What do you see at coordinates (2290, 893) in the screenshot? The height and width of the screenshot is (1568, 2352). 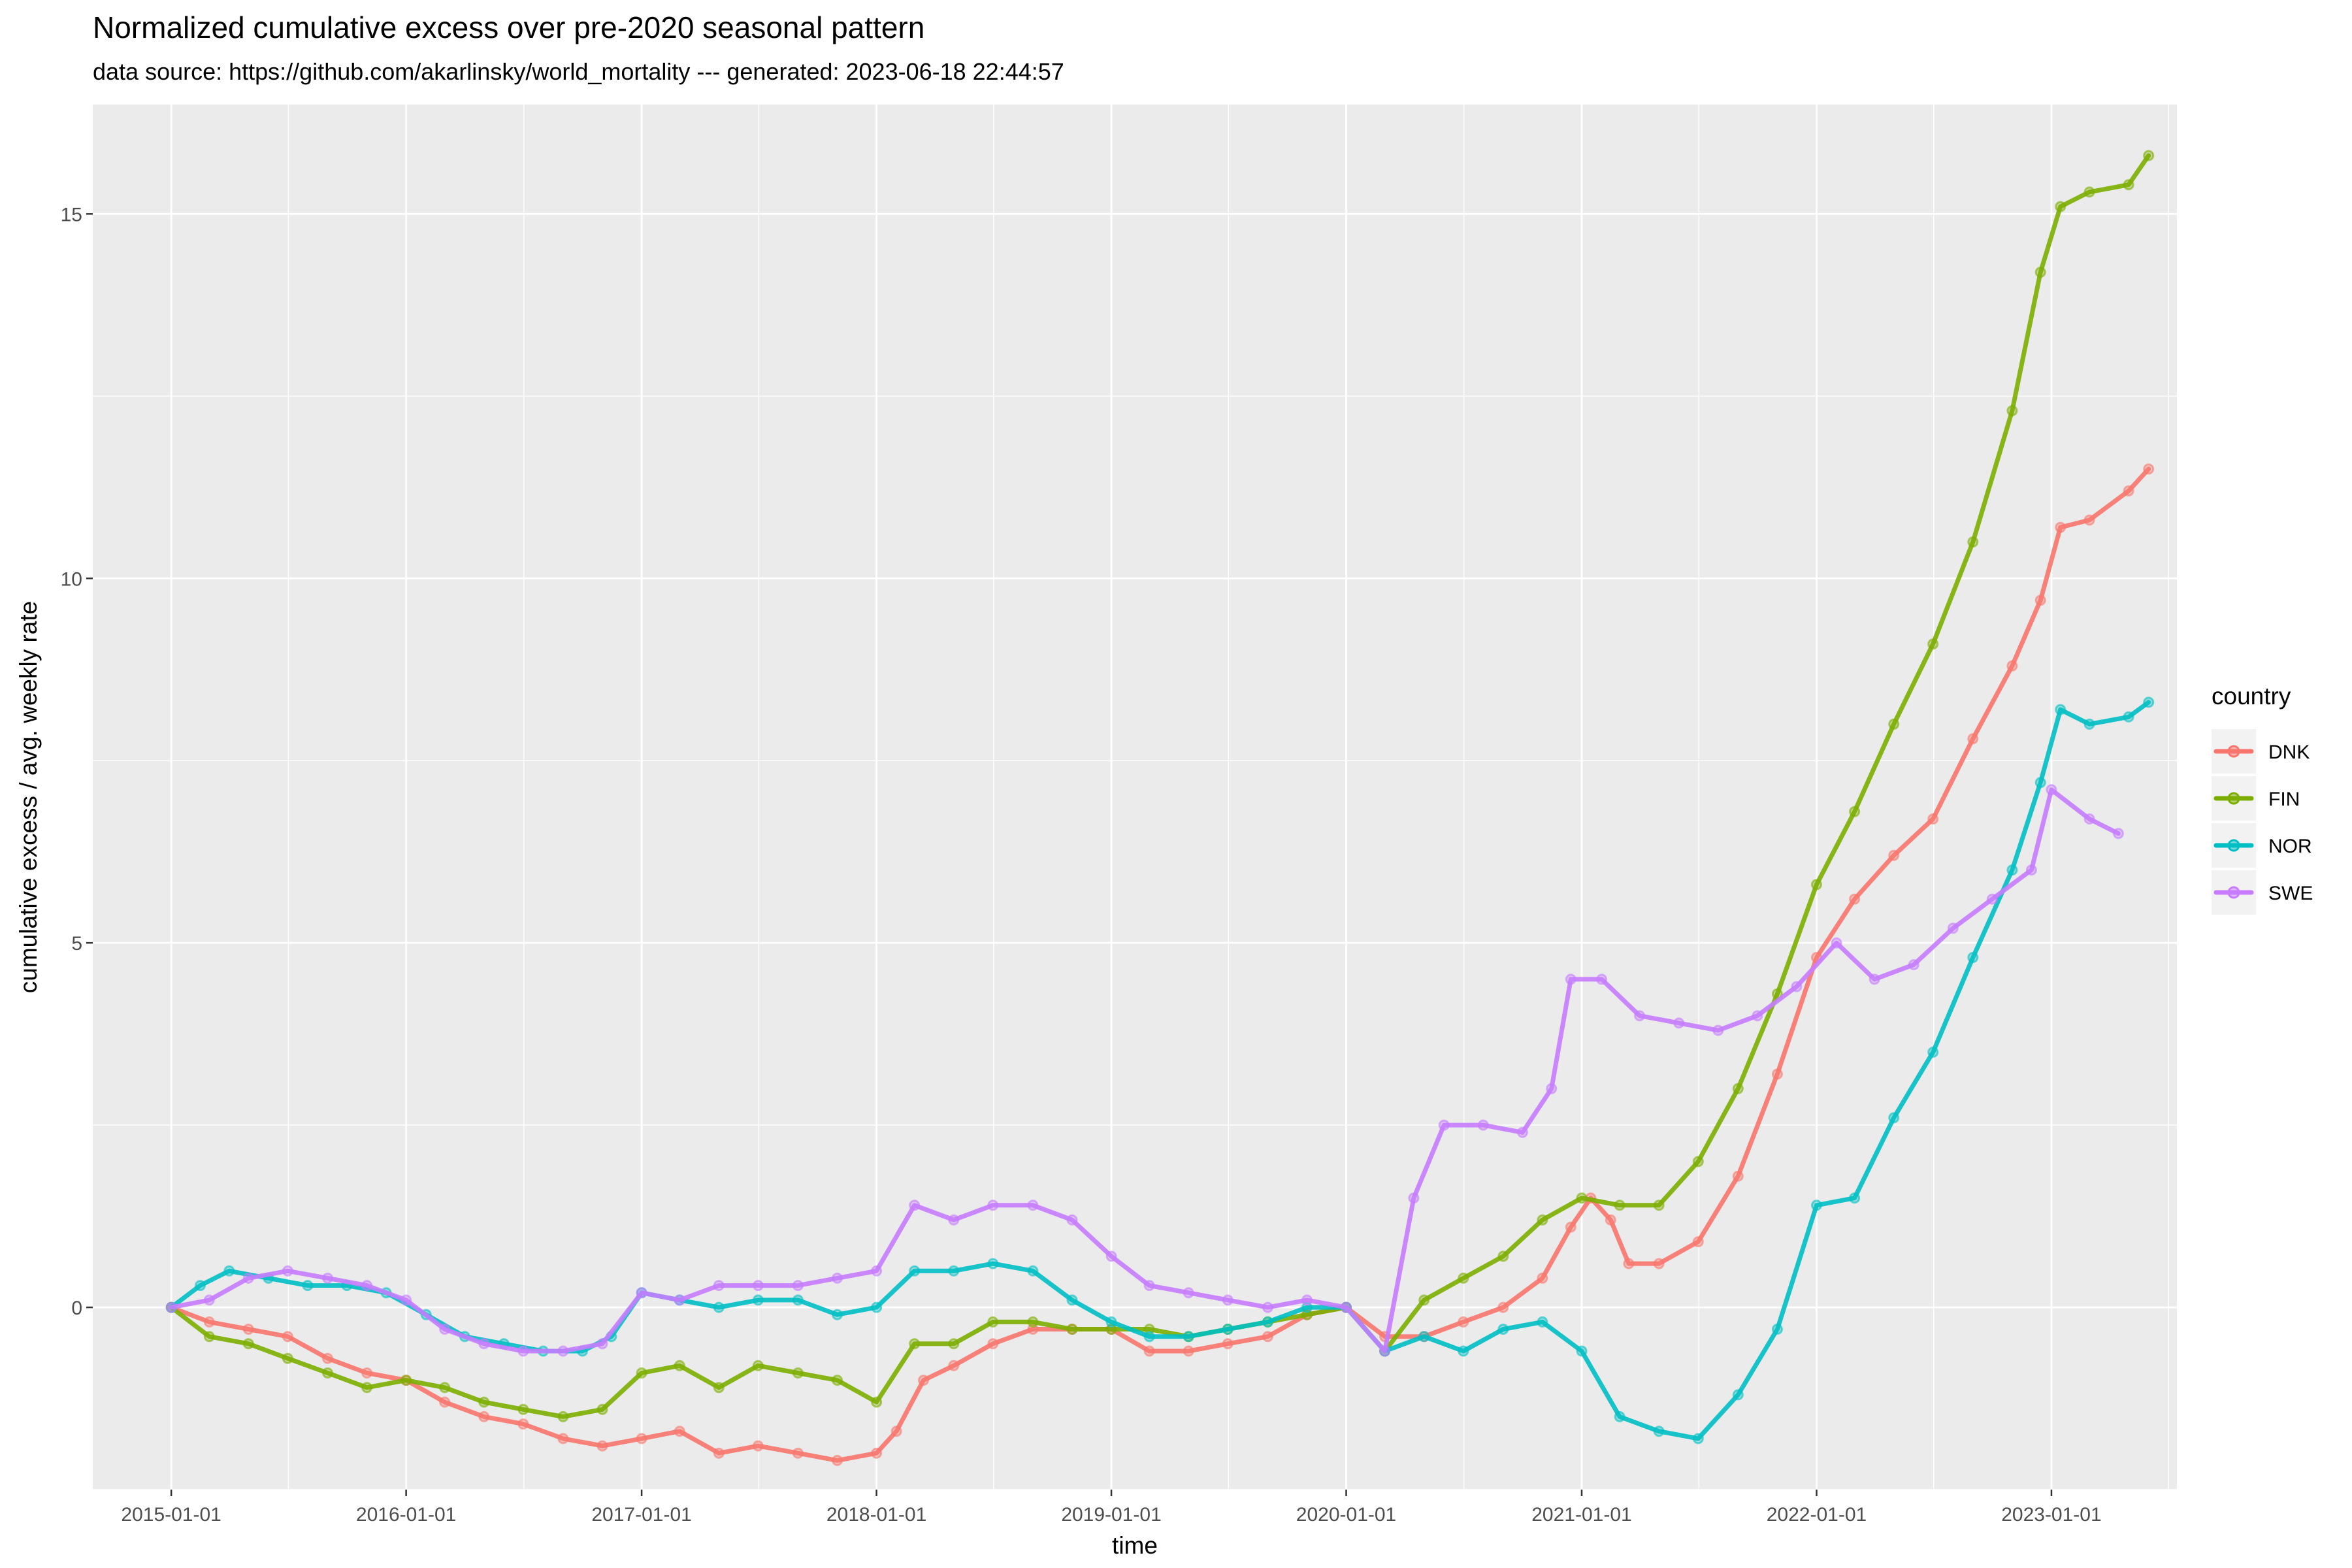 I see `legend-label: SWE` at bounding box center [2290, 893].